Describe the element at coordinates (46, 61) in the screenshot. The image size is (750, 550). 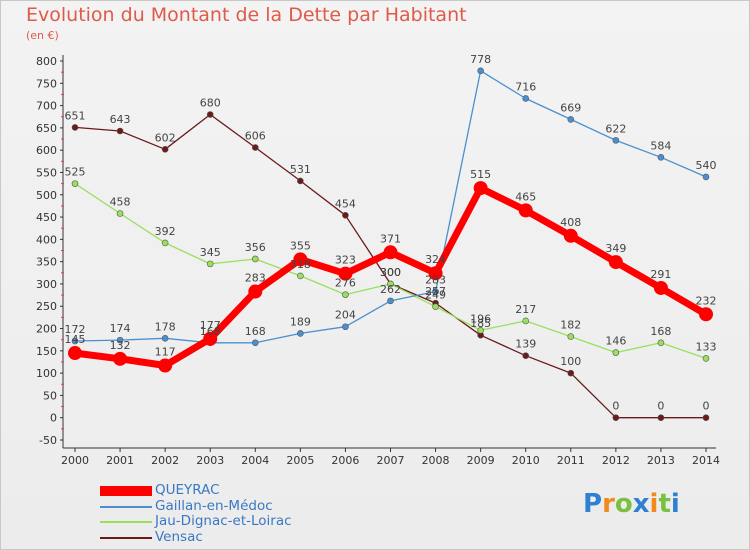
I see `y-tick-label: 800` at that location.